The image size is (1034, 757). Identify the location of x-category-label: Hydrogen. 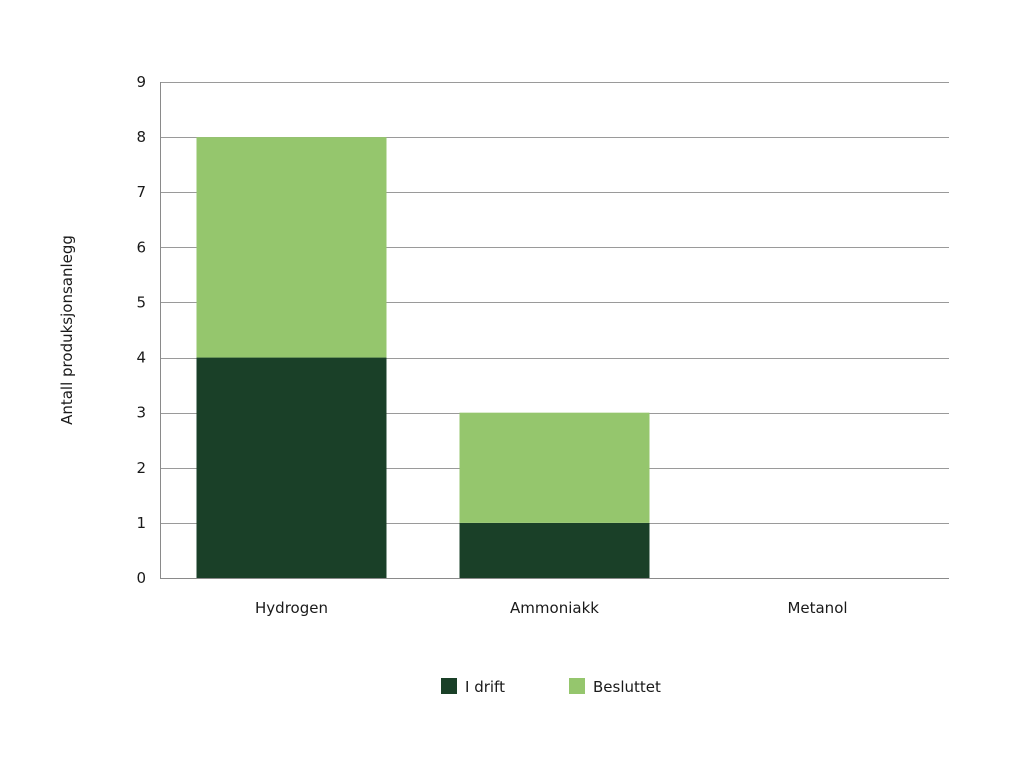
(291, 608).